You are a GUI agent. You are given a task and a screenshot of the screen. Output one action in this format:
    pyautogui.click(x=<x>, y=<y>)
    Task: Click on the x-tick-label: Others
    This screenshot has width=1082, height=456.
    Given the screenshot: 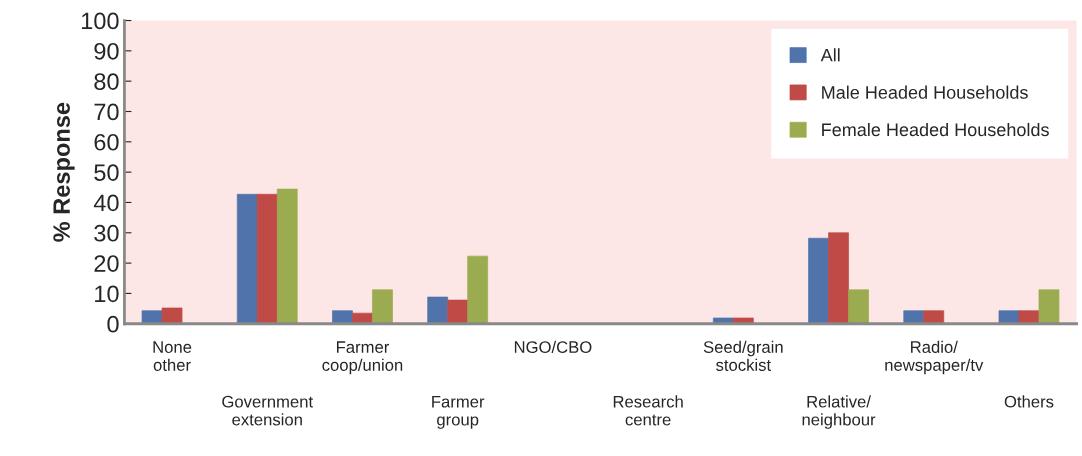 What is the action you would take?
    pyautogui.click(x=1029, y=401)
    